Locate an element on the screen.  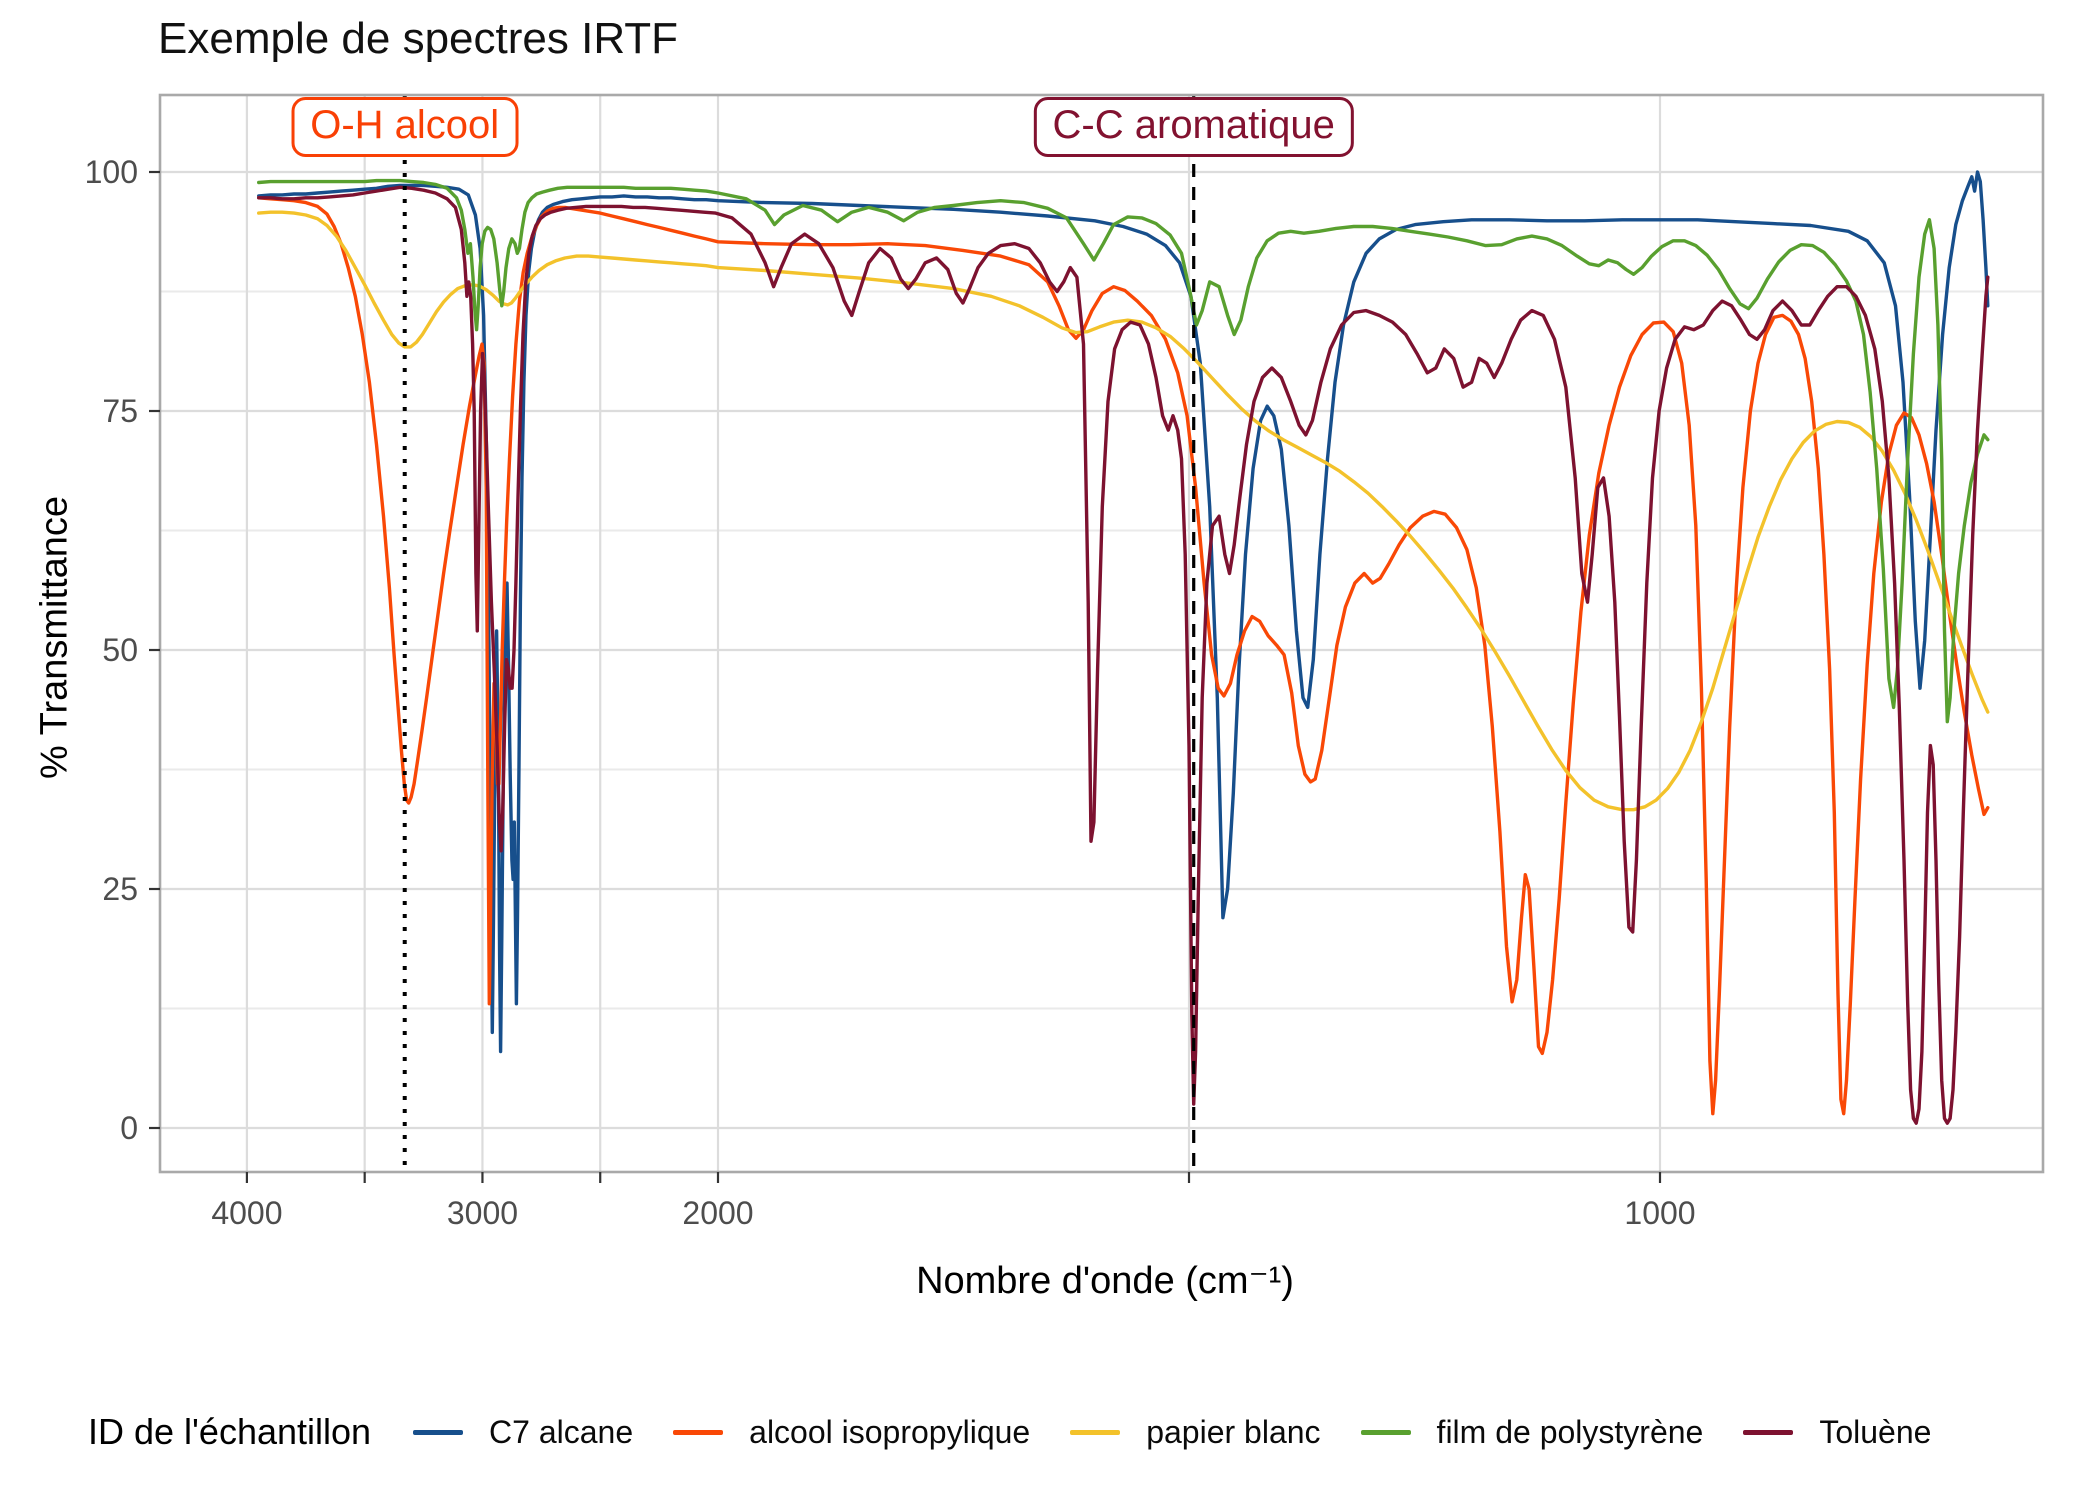
legend-item-film-de-polystyrène: film de polystyrène is located at coordinates (1532, 1432).